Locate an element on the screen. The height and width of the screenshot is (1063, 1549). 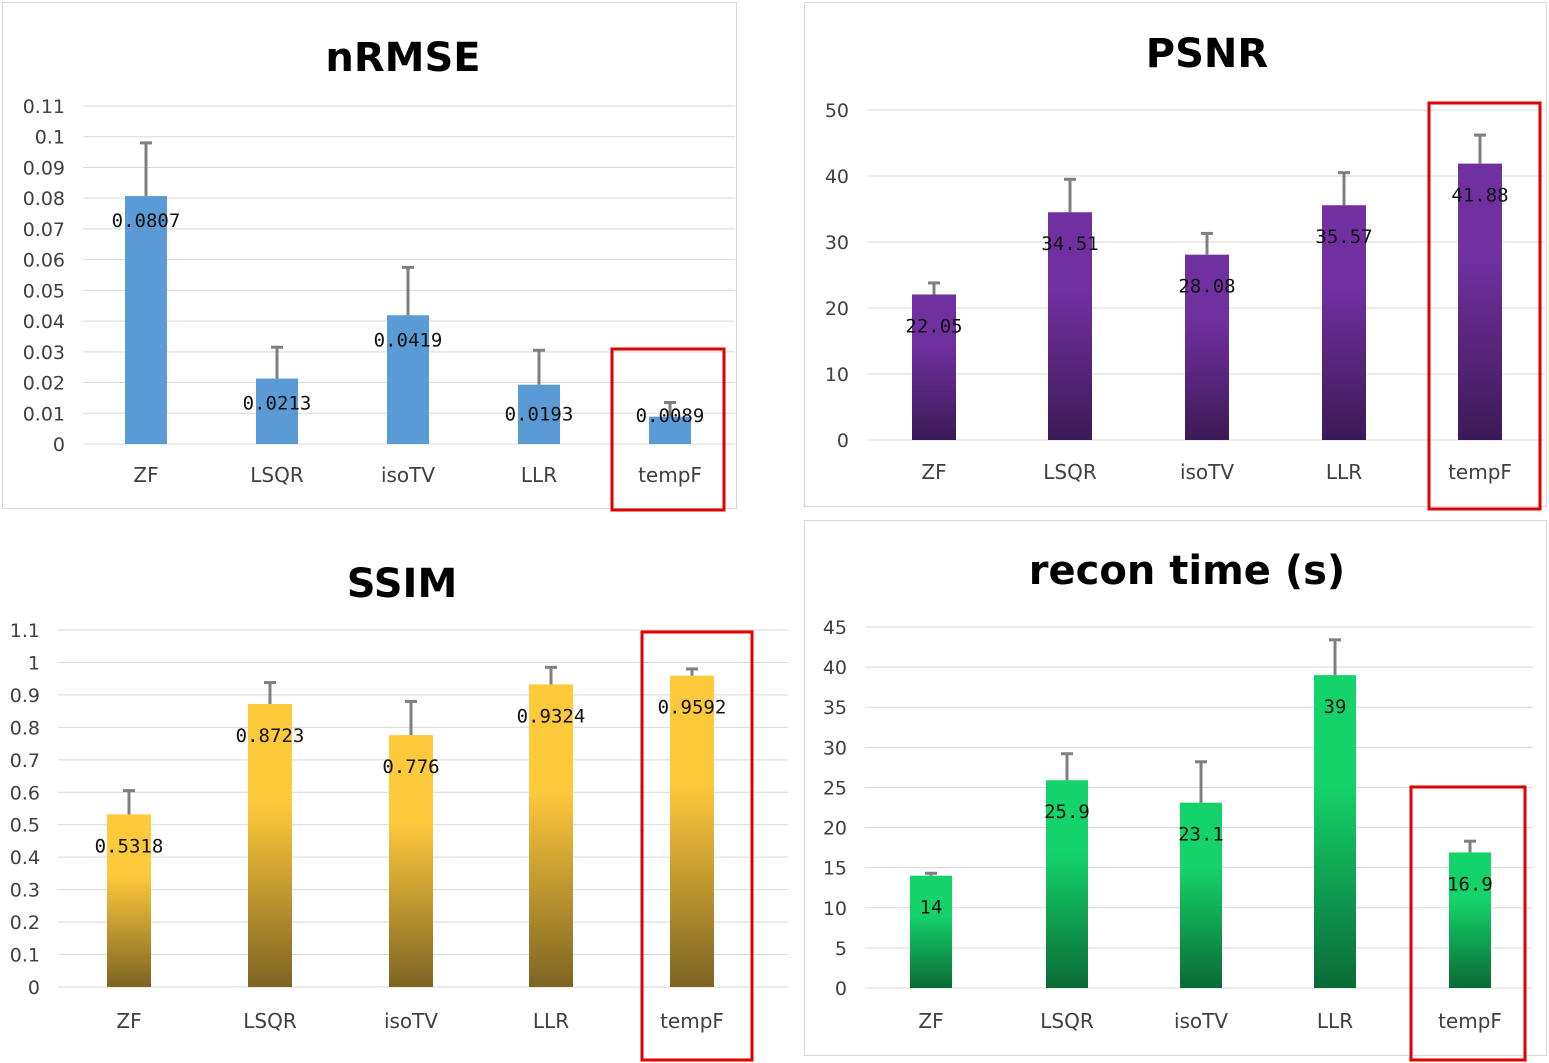
y-tick-label: 1 is located at coordinates (34, 663).